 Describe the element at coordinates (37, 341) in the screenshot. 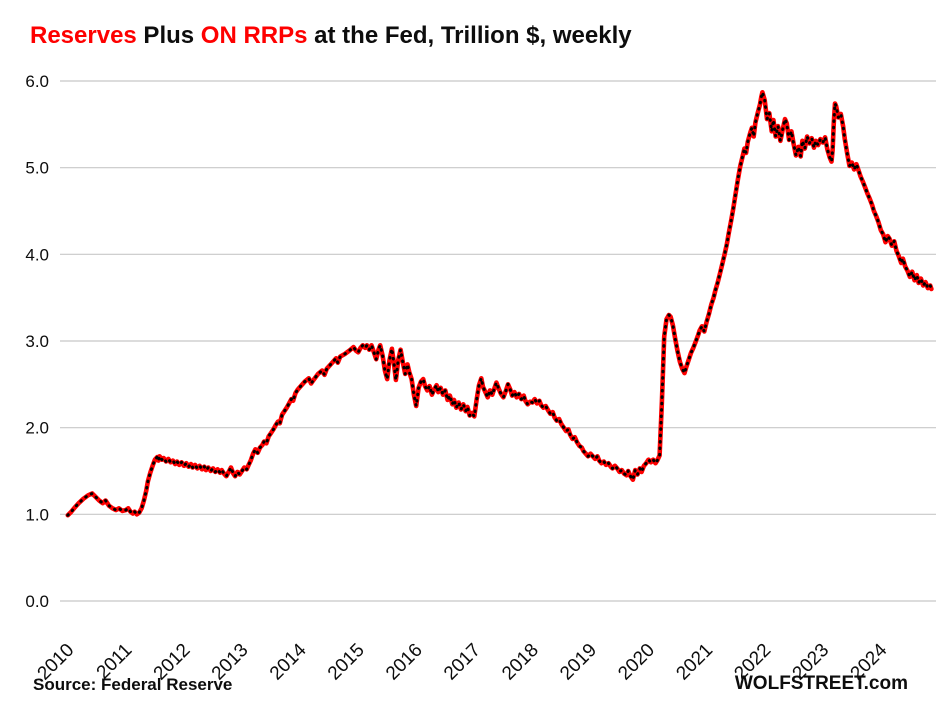

I see `y-axis-tick-label: 3.0` at that location.